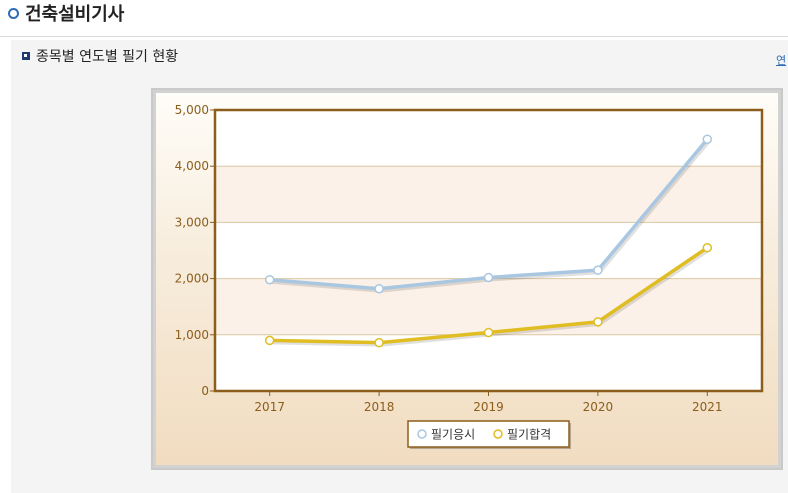 The height and width of the screenshot is (493, 788). What do you see at coordinates (107, 57) in the screenshot?
I see `section-title: 종목별 연도별 필기 현황` at bounding box center [107, 57].